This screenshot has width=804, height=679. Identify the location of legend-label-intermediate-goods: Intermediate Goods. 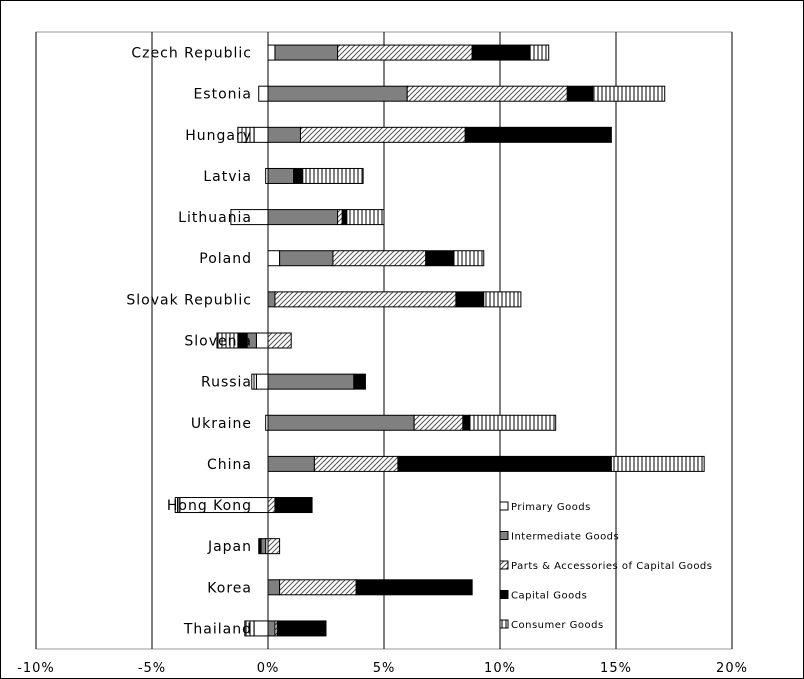
(565, 537).